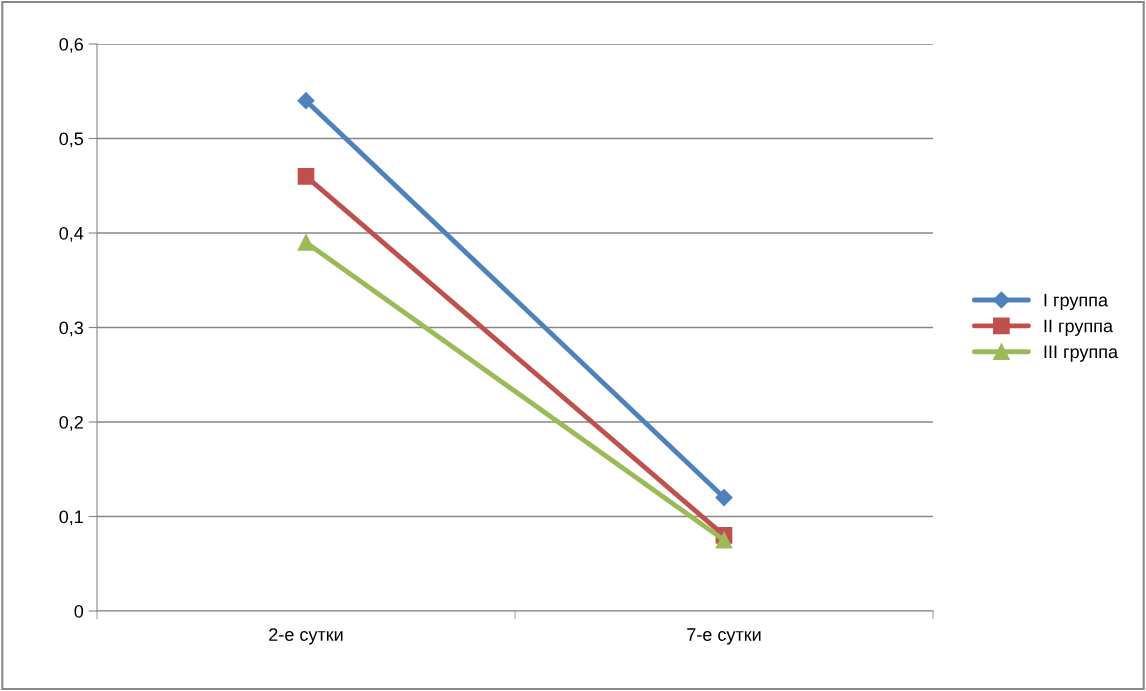 The height and width of the screenshot is (691, 1146). What do you see at coordinates (71, 423) in the screenshot?
I see `y-tick-label: 0,2` at bounding box center [71, 423].